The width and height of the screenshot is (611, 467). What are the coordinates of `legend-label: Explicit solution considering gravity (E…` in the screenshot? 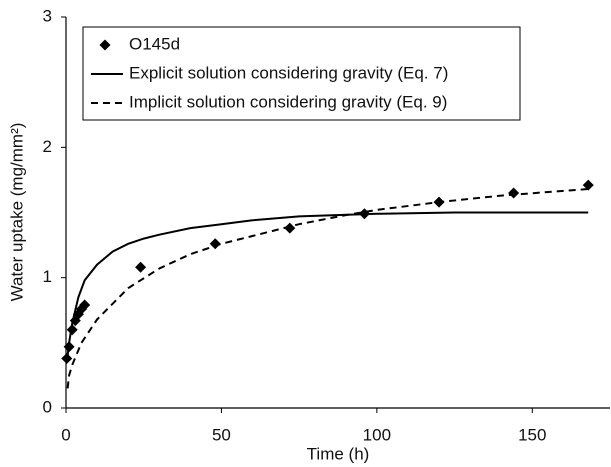 It's located at (288, 72).